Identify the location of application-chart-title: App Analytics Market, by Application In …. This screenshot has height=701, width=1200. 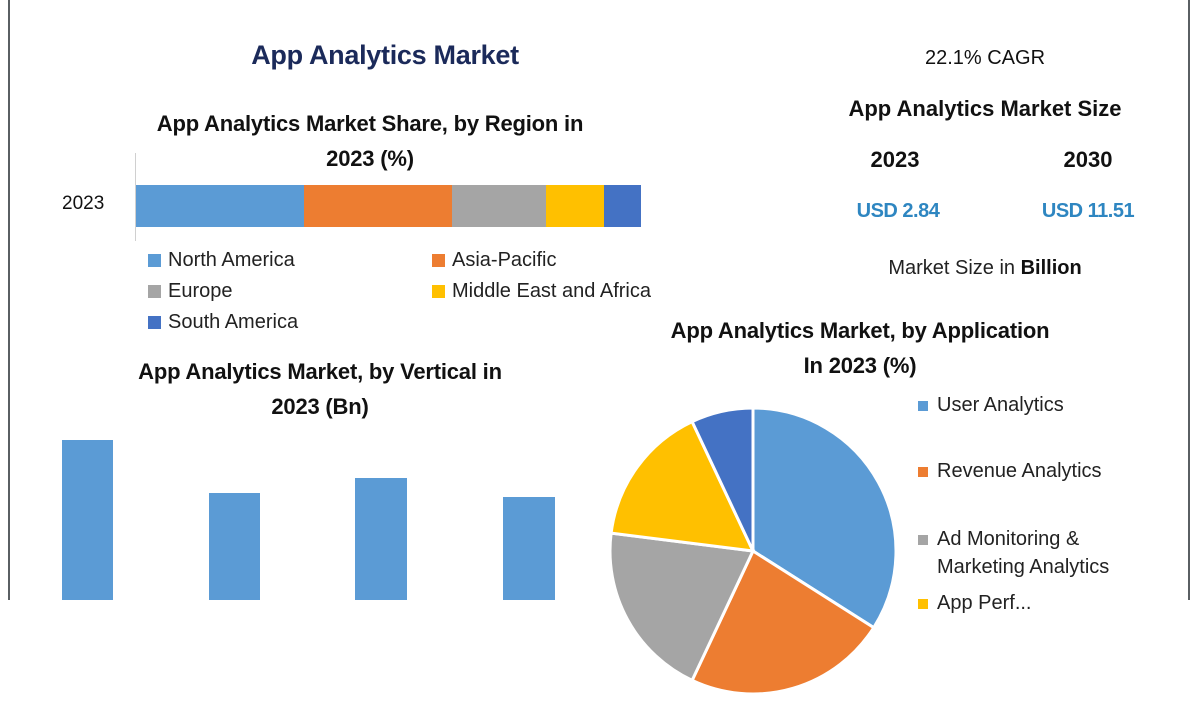
(860, 348).